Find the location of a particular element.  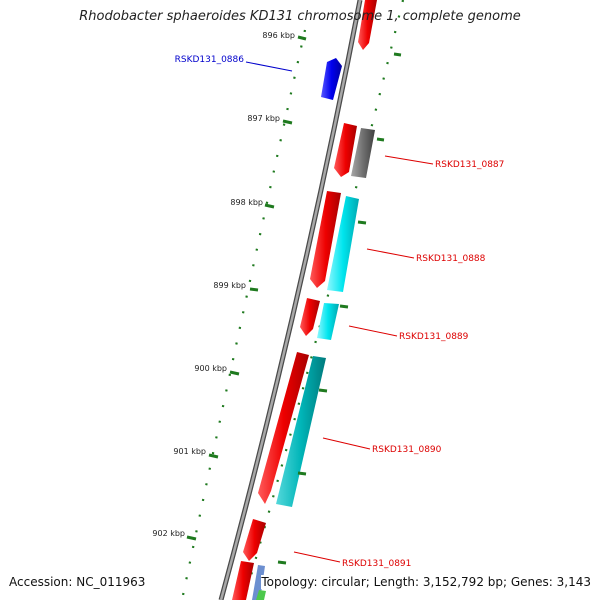

gene-label-rskd131-0888: RSKD131_0888 is located at coordinates (451, 259).